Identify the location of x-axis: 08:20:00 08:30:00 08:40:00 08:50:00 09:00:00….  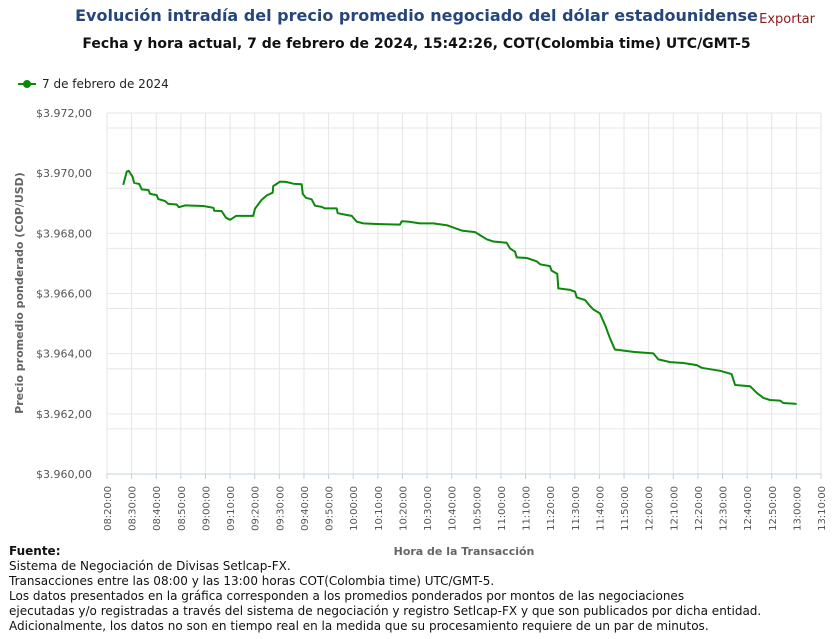
(465, 502).